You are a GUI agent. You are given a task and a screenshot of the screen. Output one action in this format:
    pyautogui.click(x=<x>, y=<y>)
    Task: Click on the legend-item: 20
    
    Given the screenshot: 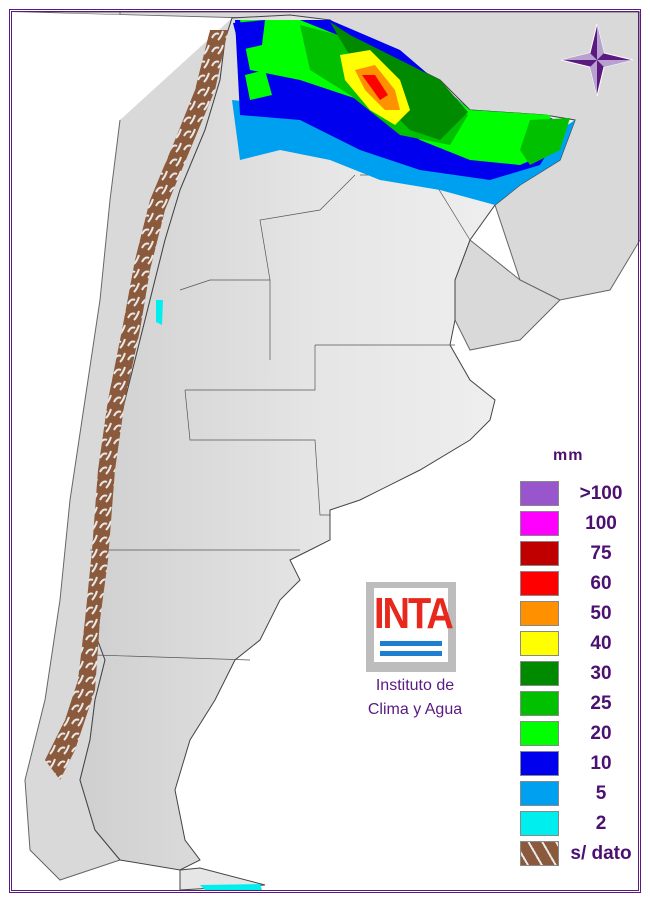 What is the action you would take?
    pyautogui.click(x=580, y=734)
    